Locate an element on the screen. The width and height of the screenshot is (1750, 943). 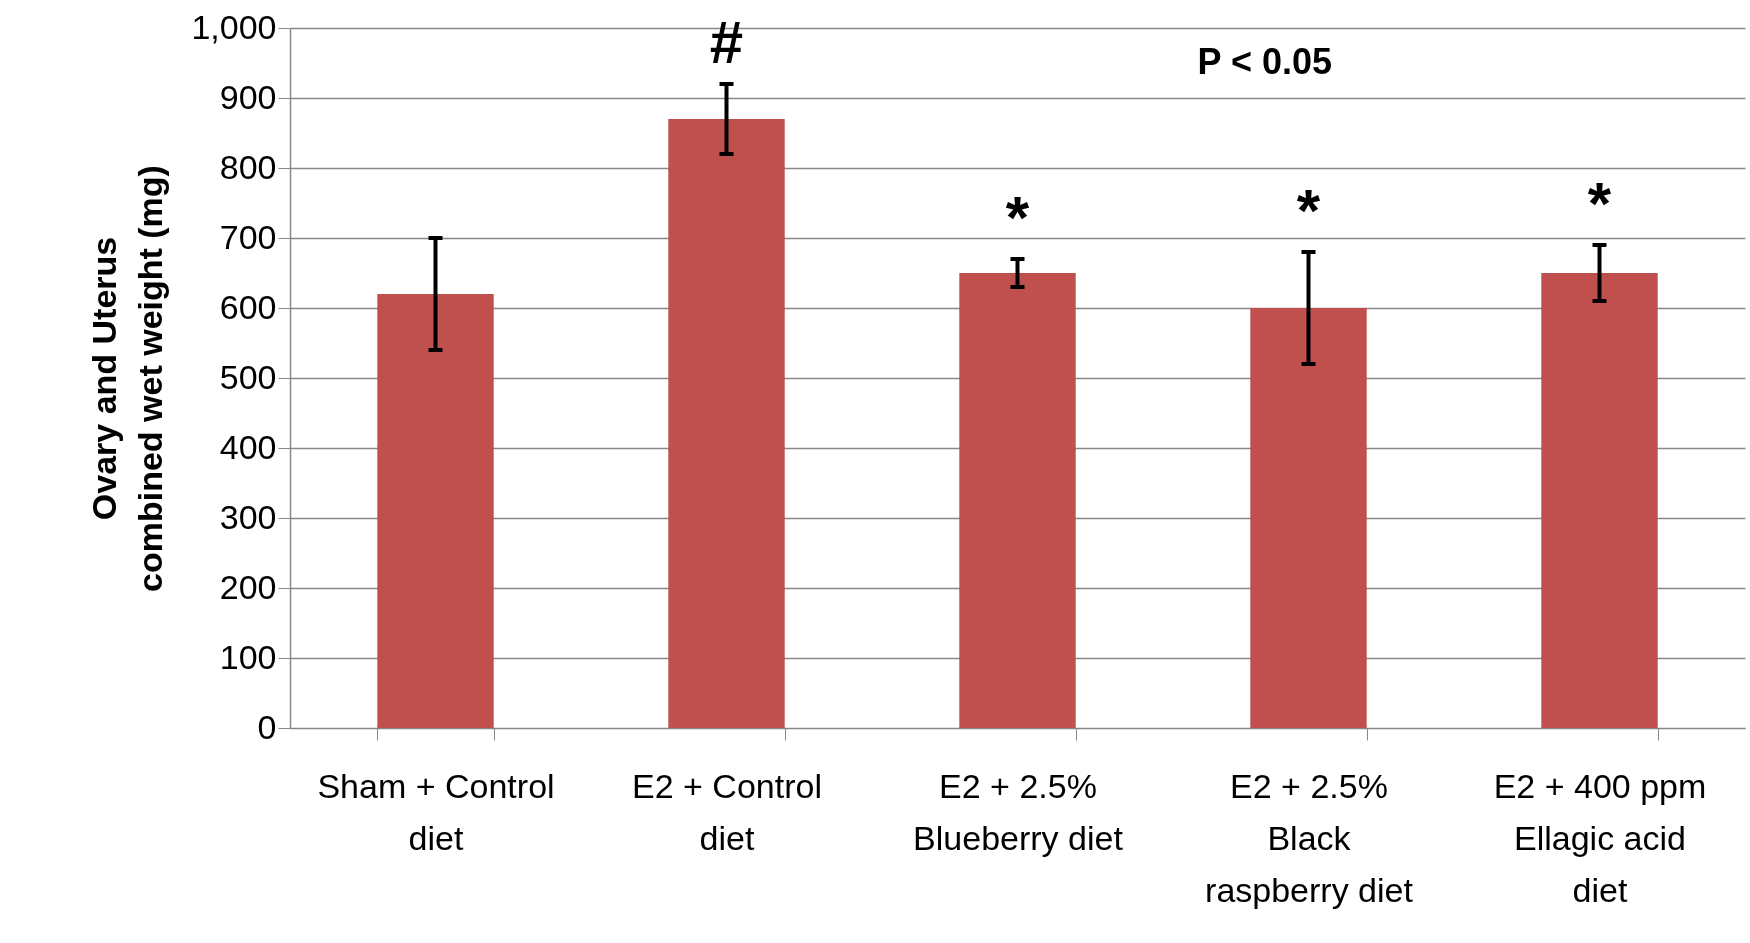
y-tick-label: 300 is located at coordinates (248, 516).